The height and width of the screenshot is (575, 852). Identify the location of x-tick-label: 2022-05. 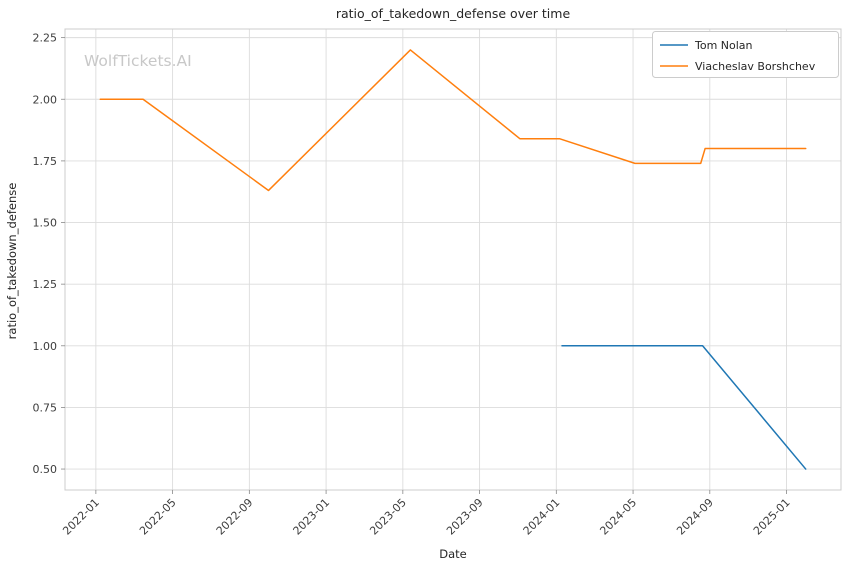
(158, 517).